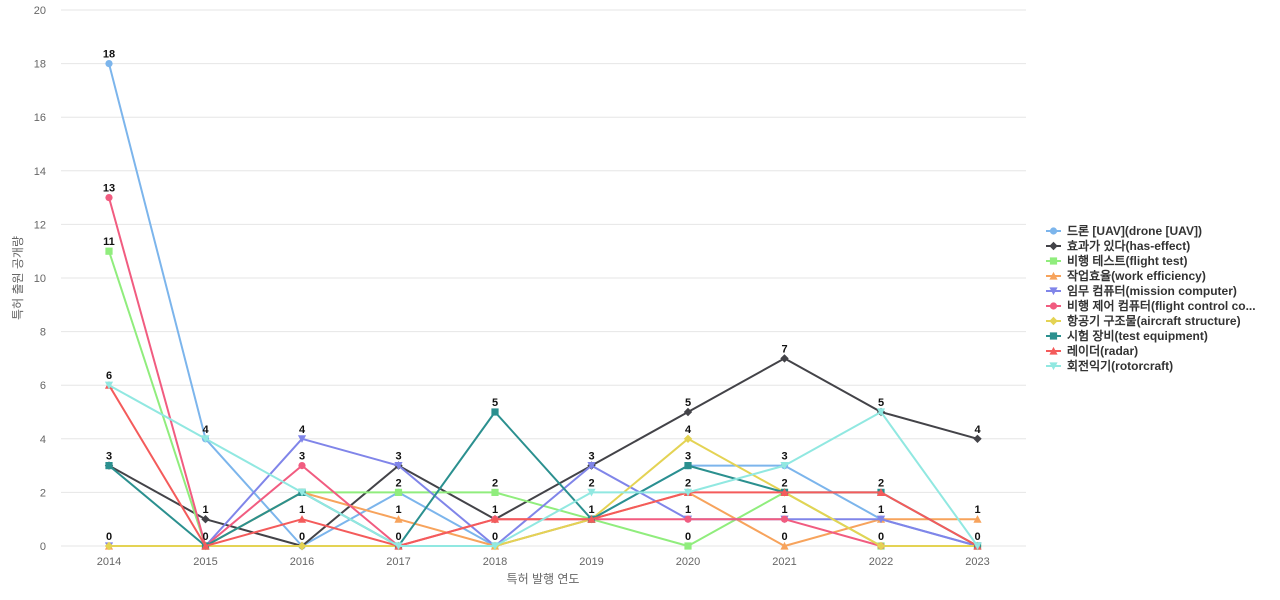 The height and width of the screenshot is (600, 1280). I want to click on legend-label: 작업효율(work efficiency), so click(1136, 275).